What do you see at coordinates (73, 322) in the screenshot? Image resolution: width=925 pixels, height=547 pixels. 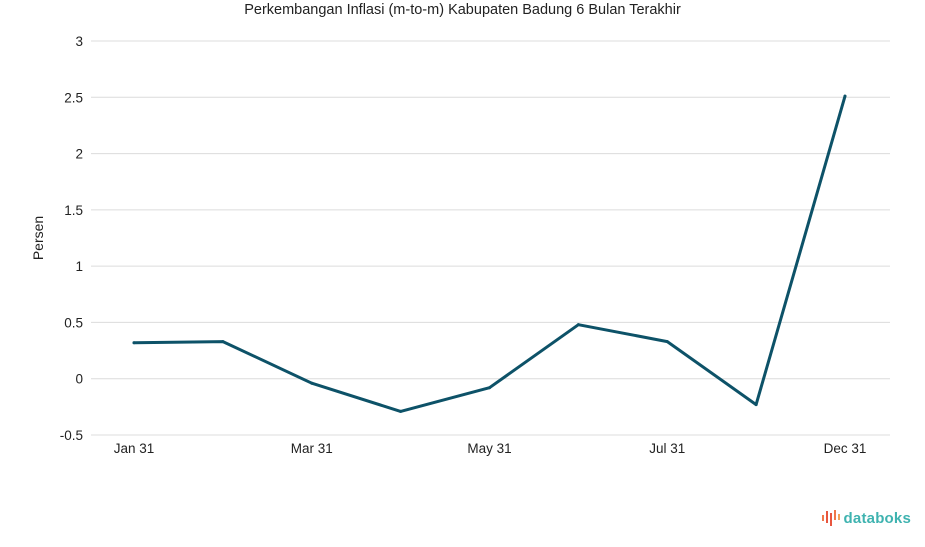 I see `y-tick-label: 0.5` at bounding box center [73, 322].